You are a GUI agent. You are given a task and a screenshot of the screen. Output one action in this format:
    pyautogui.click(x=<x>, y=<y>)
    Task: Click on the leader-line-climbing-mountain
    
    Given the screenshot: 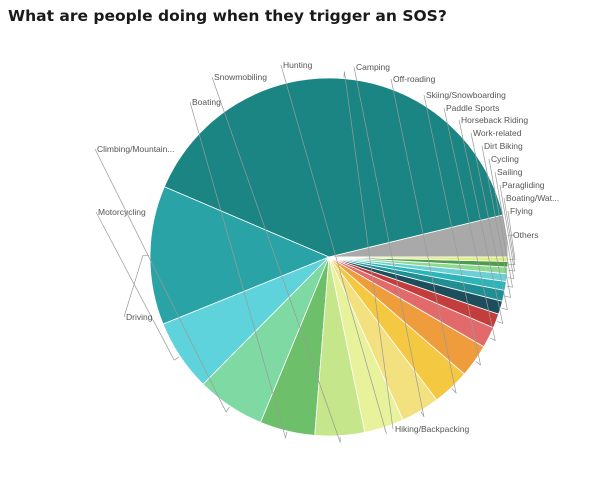 What is the action you would take?
    pyautogui.click(x=162, y=280)
    